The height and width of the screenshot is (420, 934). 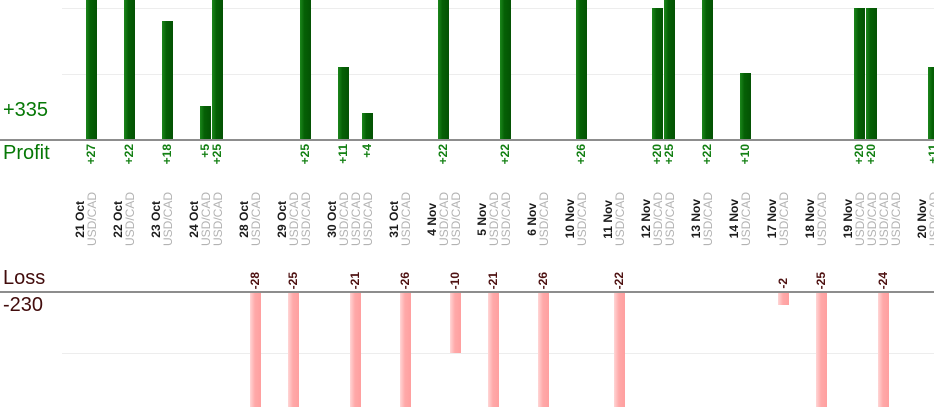 I want to click on date-group: 28 Oct USD/CAD -28, so click(x=250, y=210).